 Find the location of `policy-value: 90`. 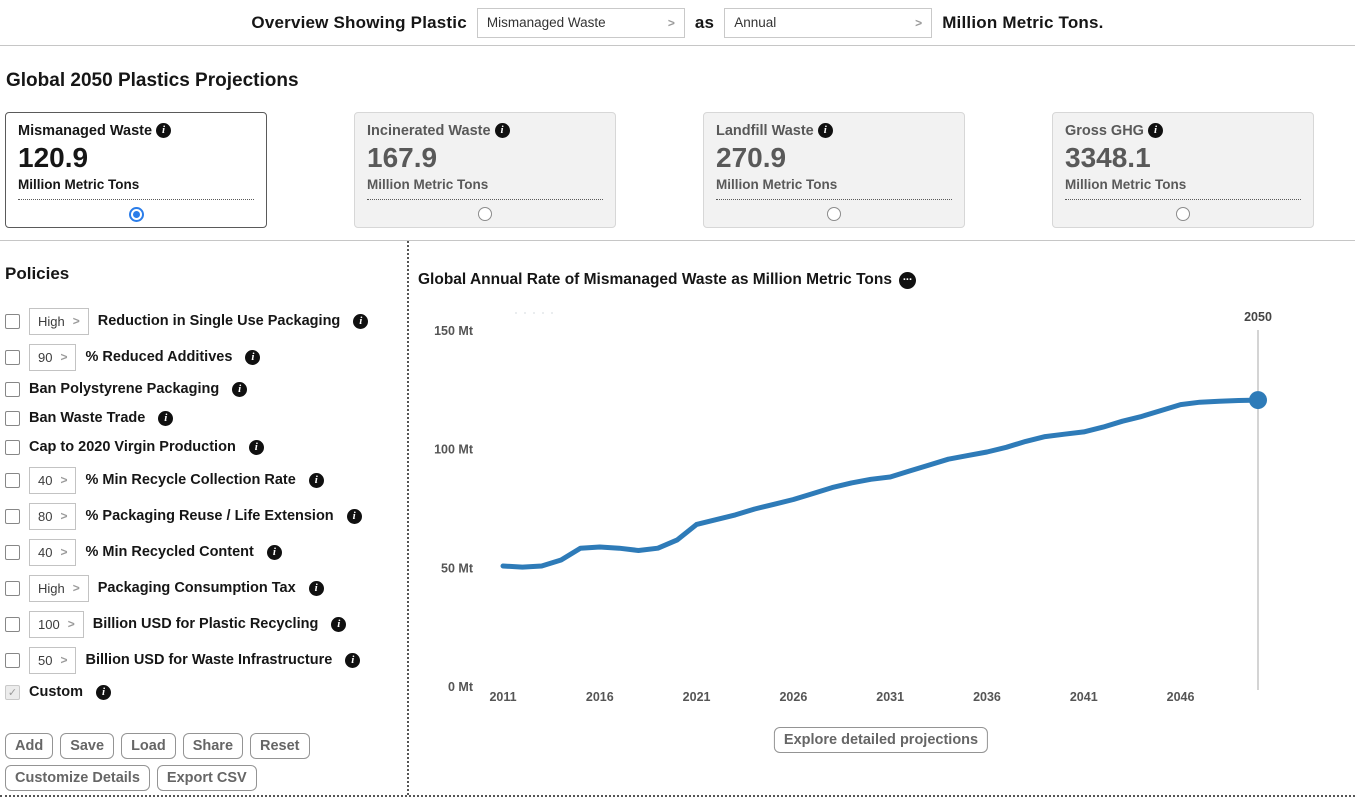

policy-value: 90 is located at coordinates (45, 357).